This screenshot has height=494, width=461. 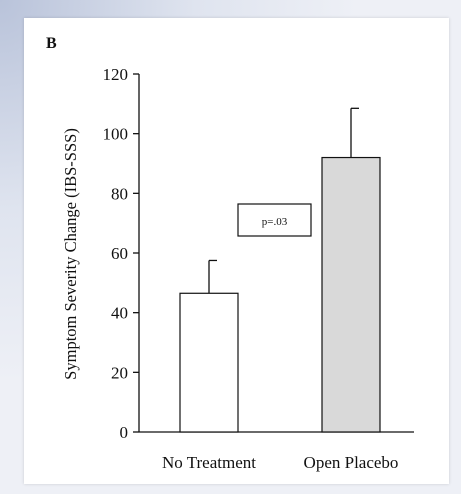 What do you see at coordinates (209, 462) in the screenshot?
I see `x-category-label: No Treatment` at bounding box center [209, 462].